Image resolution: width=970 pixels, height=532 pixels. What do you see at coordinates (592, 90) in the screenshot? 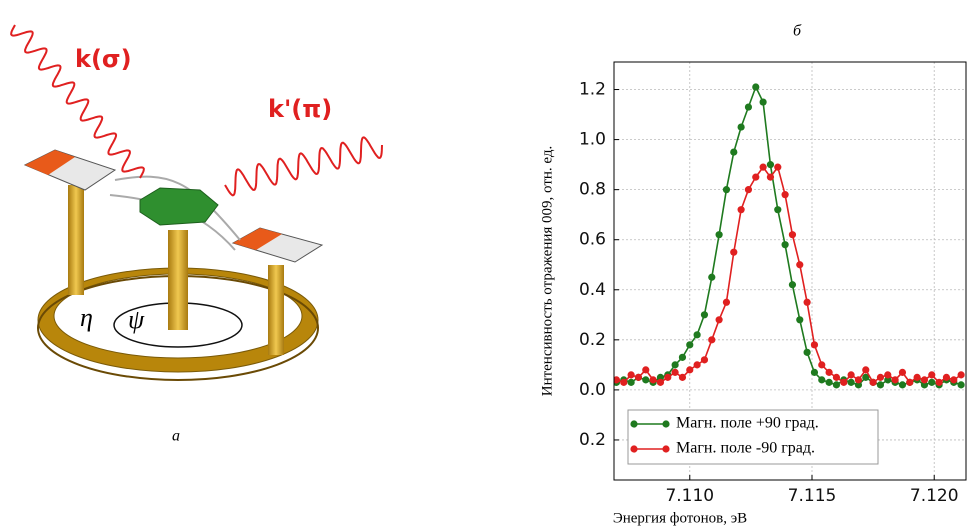
I see `y-tick-label: 1.2` at bounding box center [592, 90].